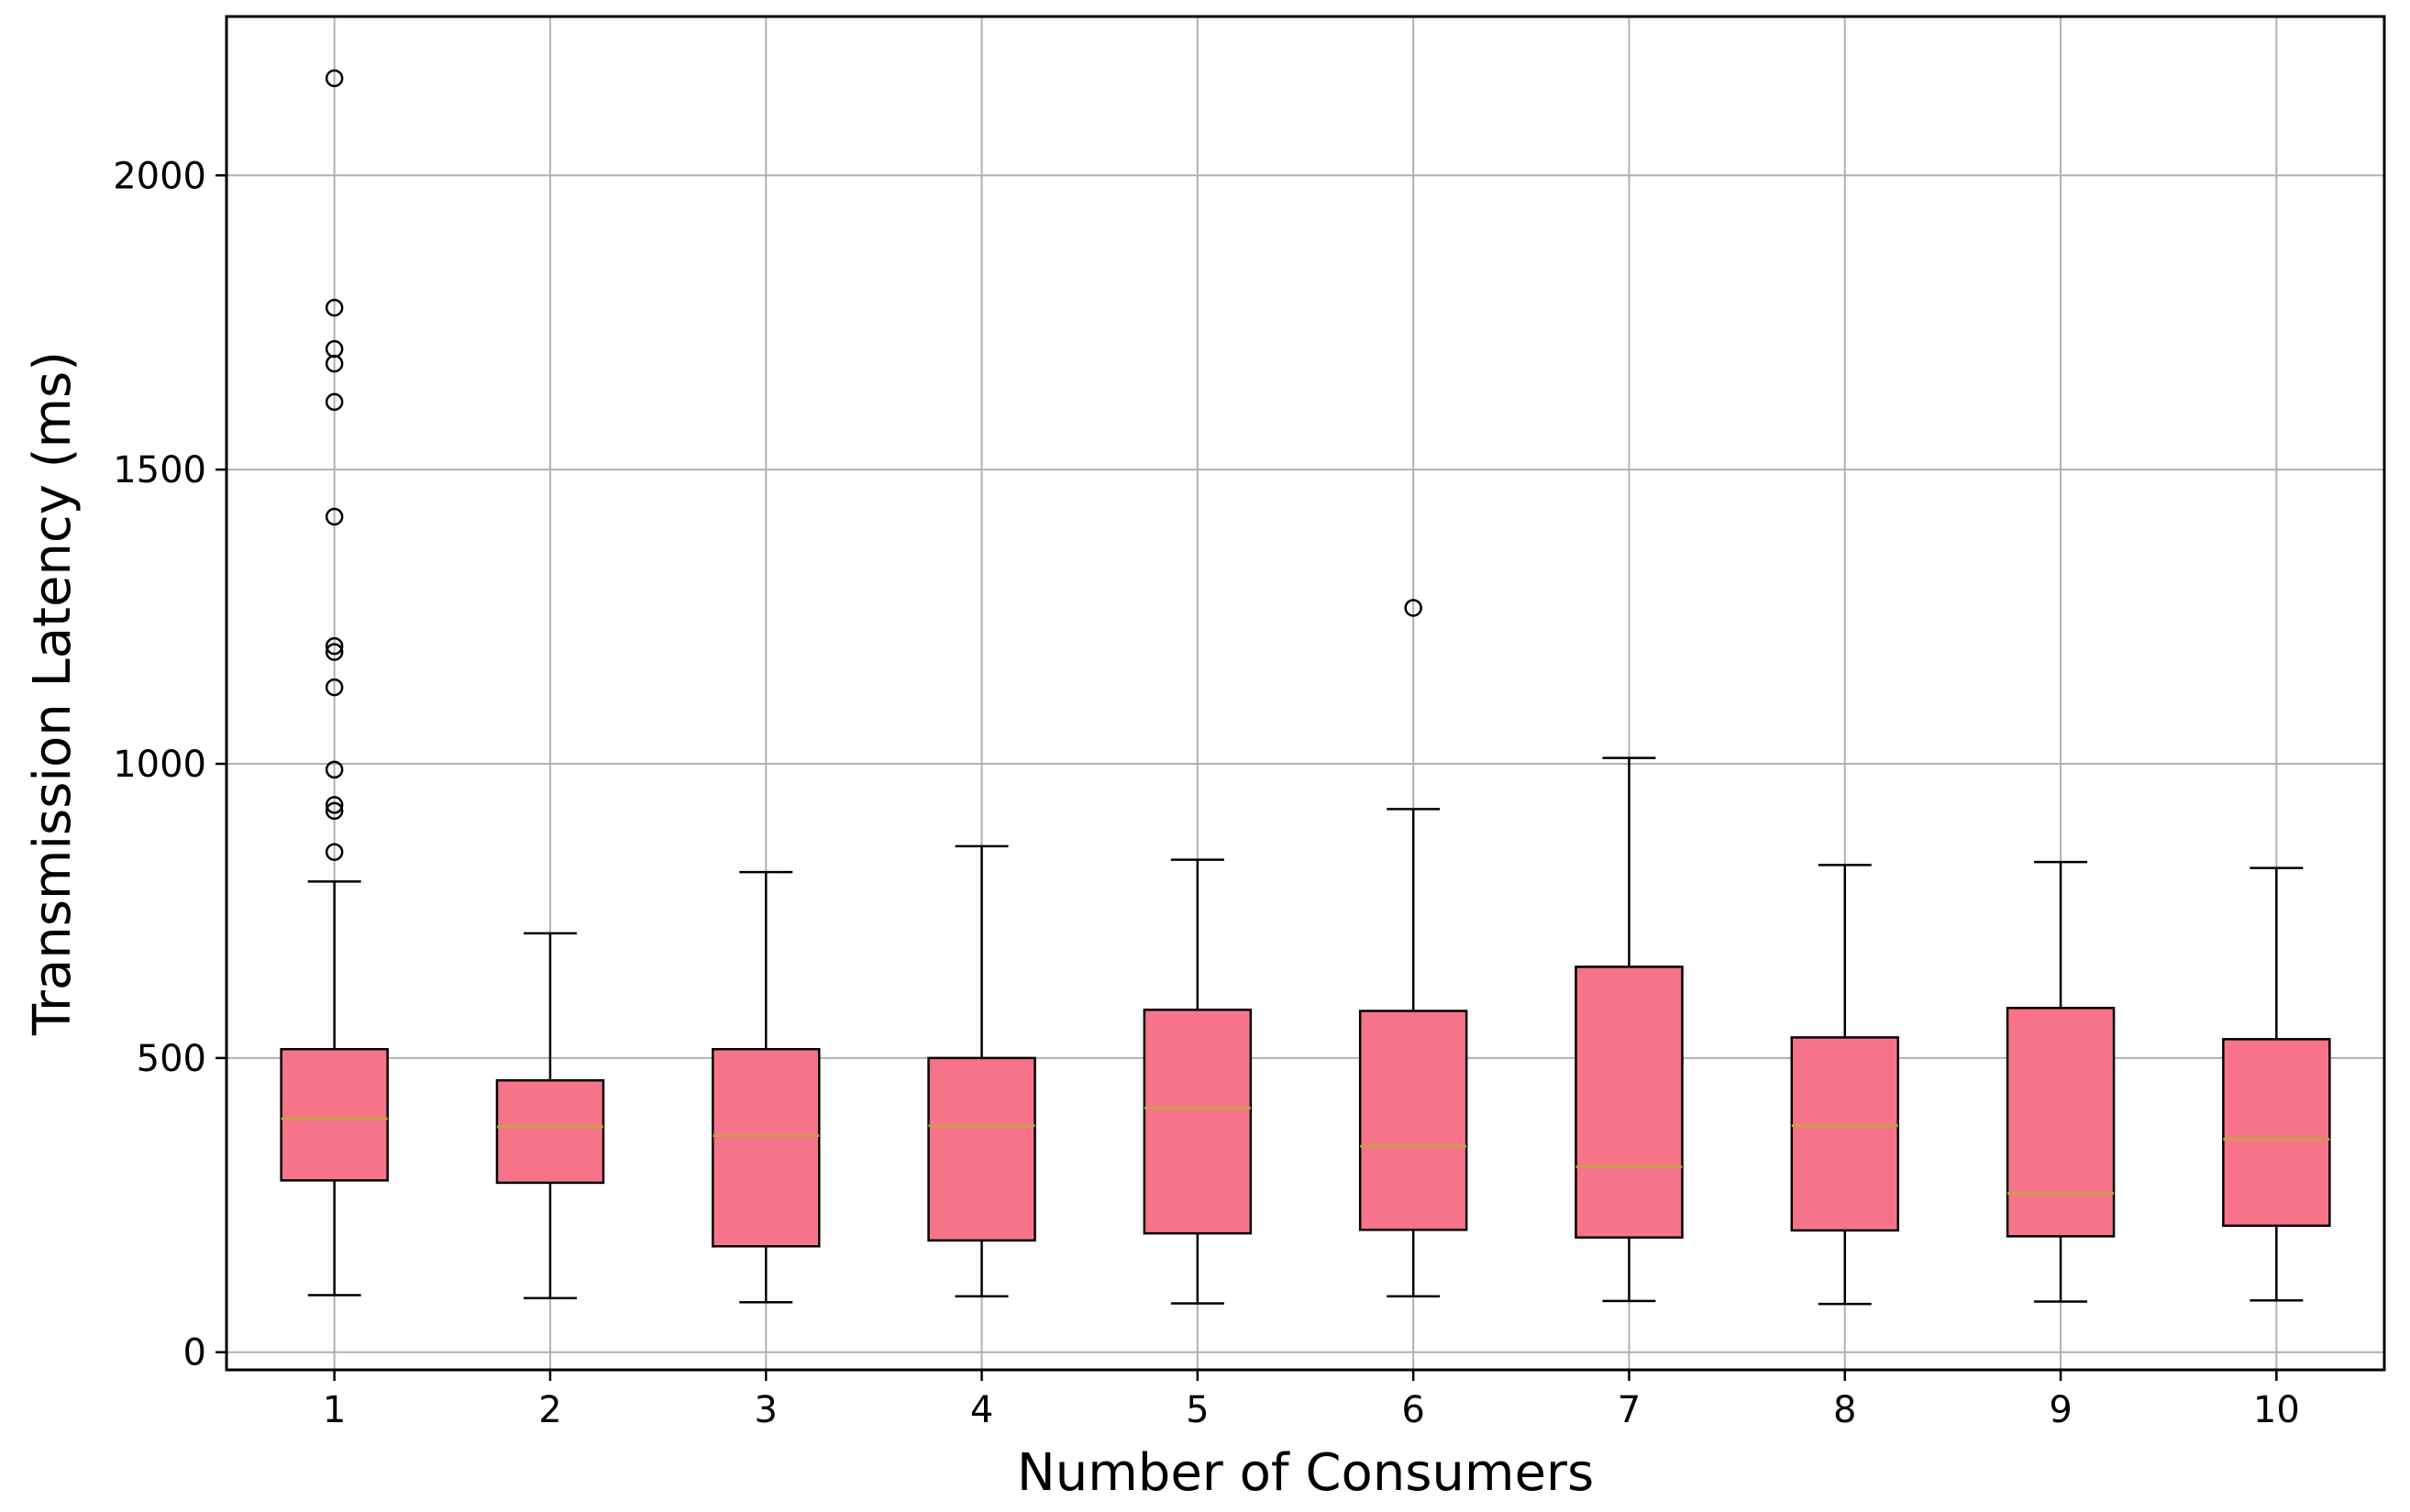 This screenshot has height=1512, width=2410. Describe the element at coordinates (53, 693) in the screenshot. I see `y-axis-label: Transmission Latency (ms)` at that location.